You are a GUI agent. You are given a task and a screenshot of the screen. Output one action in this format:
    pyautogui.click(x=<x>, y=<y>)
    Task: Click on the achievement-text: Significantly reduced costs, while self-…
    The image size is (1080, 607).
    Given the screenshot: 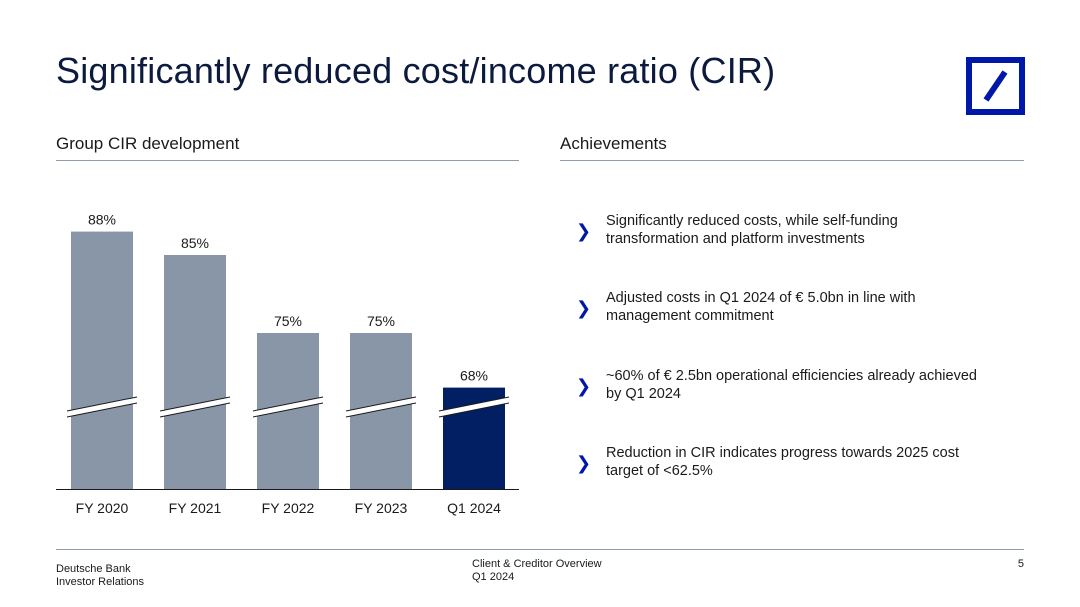 What is the action you would take?
    pyautogui.click(x=752, y=230)
    